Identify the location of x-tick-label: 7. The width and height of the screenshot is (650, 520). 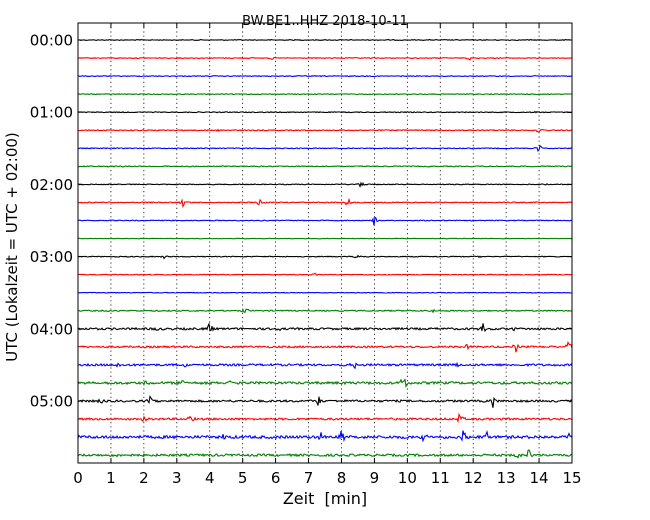
(309, 478).